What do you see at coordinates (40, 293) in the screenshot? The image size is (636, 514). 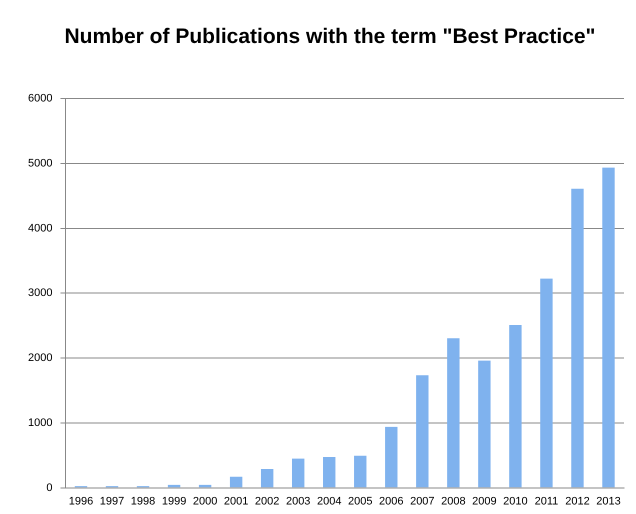 I see `y-tick-label: 3000` at bounding box center [40, 293].